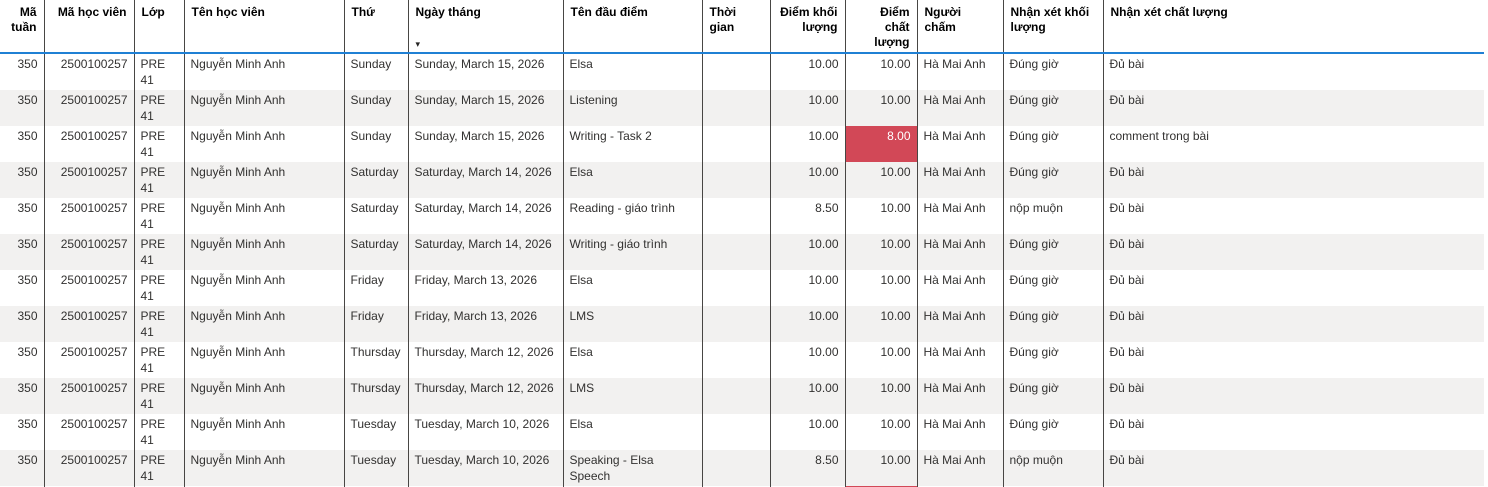  What do you see at coordinates (375, 432) in the screenshot?
I see `cell-thu: Tuesday` at bounding box center [375, 432].